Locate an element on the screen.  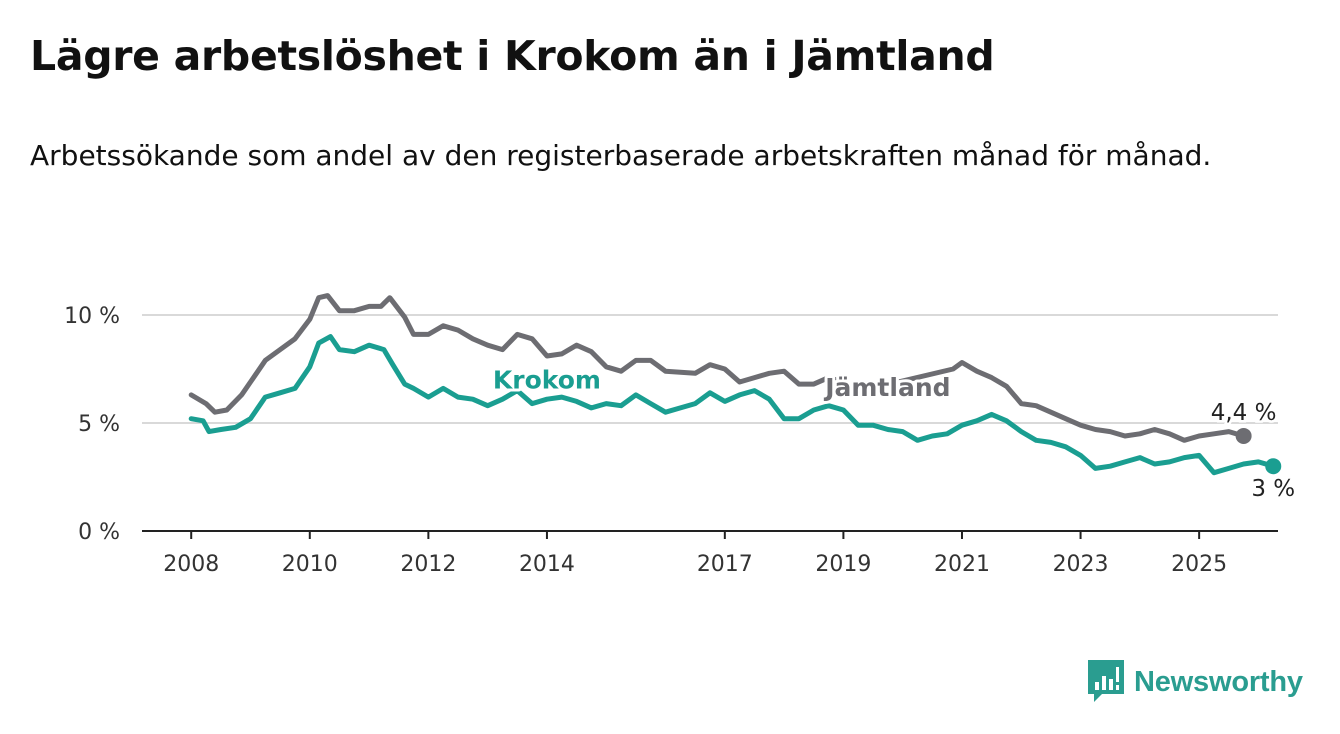
end-point-jamtland is located at coordinates (1243, 435).